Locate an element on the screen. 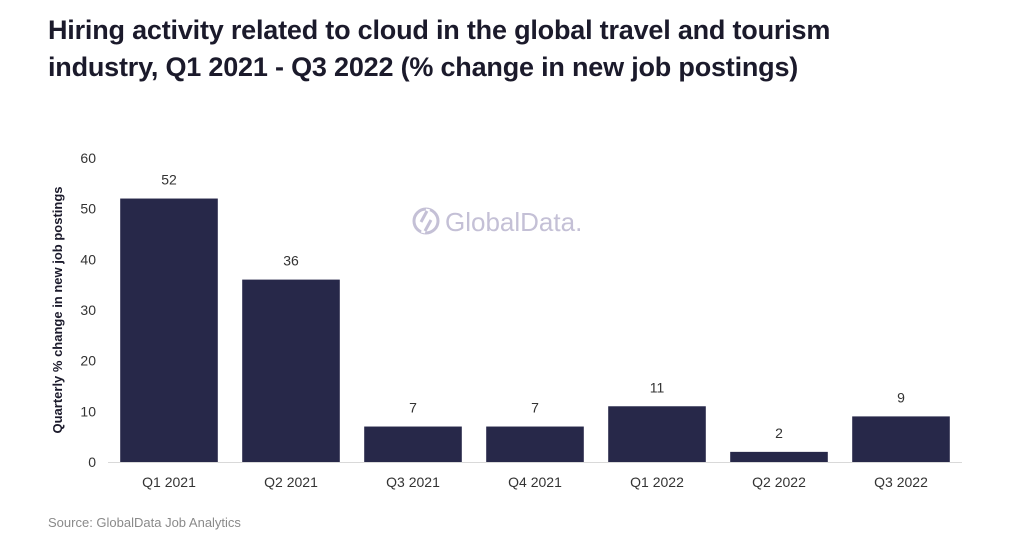 The width and height of the screenshot is (1024, 544). source-note: Source: GlobalData Job Analytics is located at coordinates (144, 522).